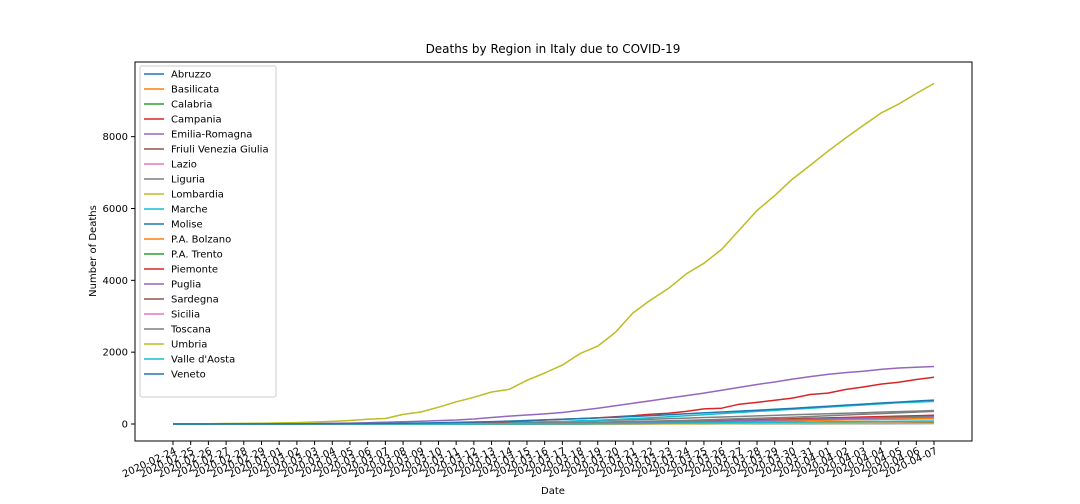 The height and width of the screenshot is (504, 1080). I want to click on x-axis-label: Date, so click(553, 491).